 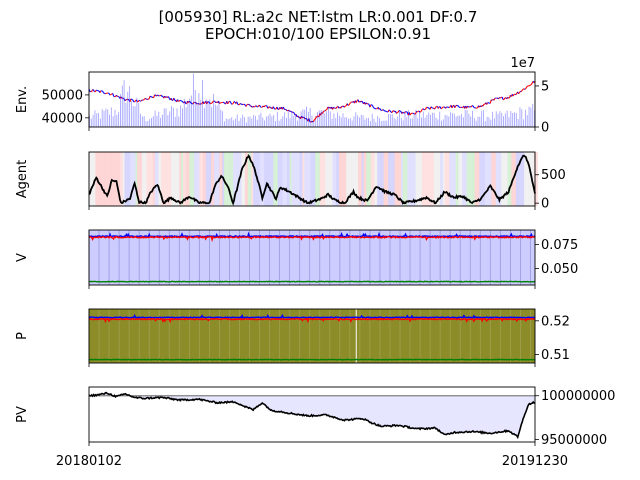 What do you see at coordinates (312, 414) in the screenshot?
I see `pv-axes-frame` at bounding box center [312, 414].